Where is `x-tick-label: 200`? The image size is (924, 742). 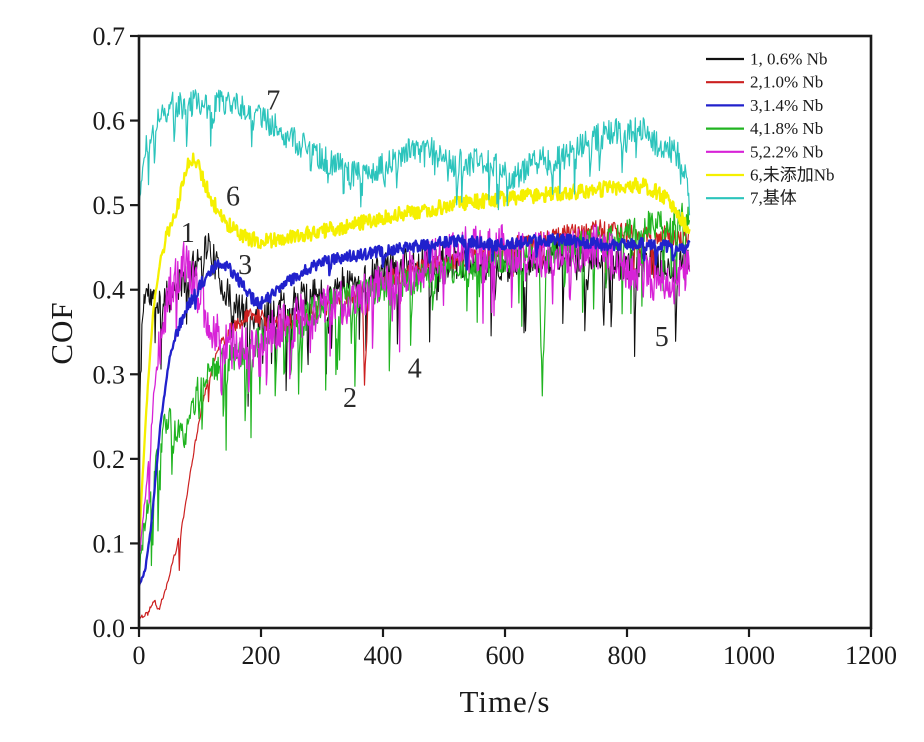 x-tick-label: 200 is located at coordinates (261, 655).